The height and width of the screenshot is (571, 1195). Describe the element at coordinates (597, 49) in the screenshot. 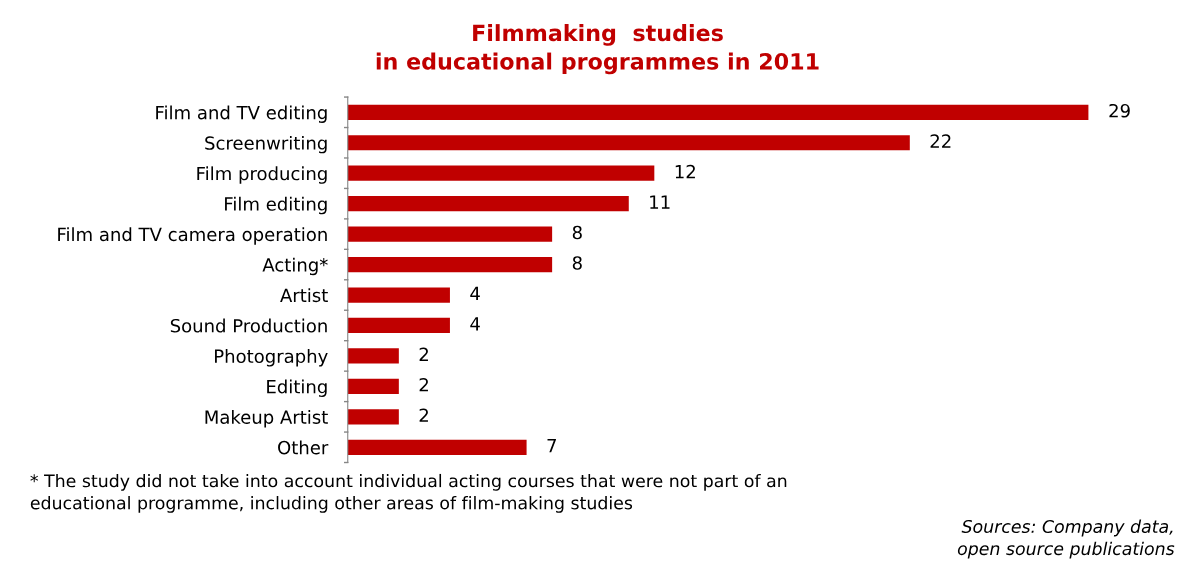

I see `chart-title: Filmmaking studies in educational programmes in 2011` at that location.